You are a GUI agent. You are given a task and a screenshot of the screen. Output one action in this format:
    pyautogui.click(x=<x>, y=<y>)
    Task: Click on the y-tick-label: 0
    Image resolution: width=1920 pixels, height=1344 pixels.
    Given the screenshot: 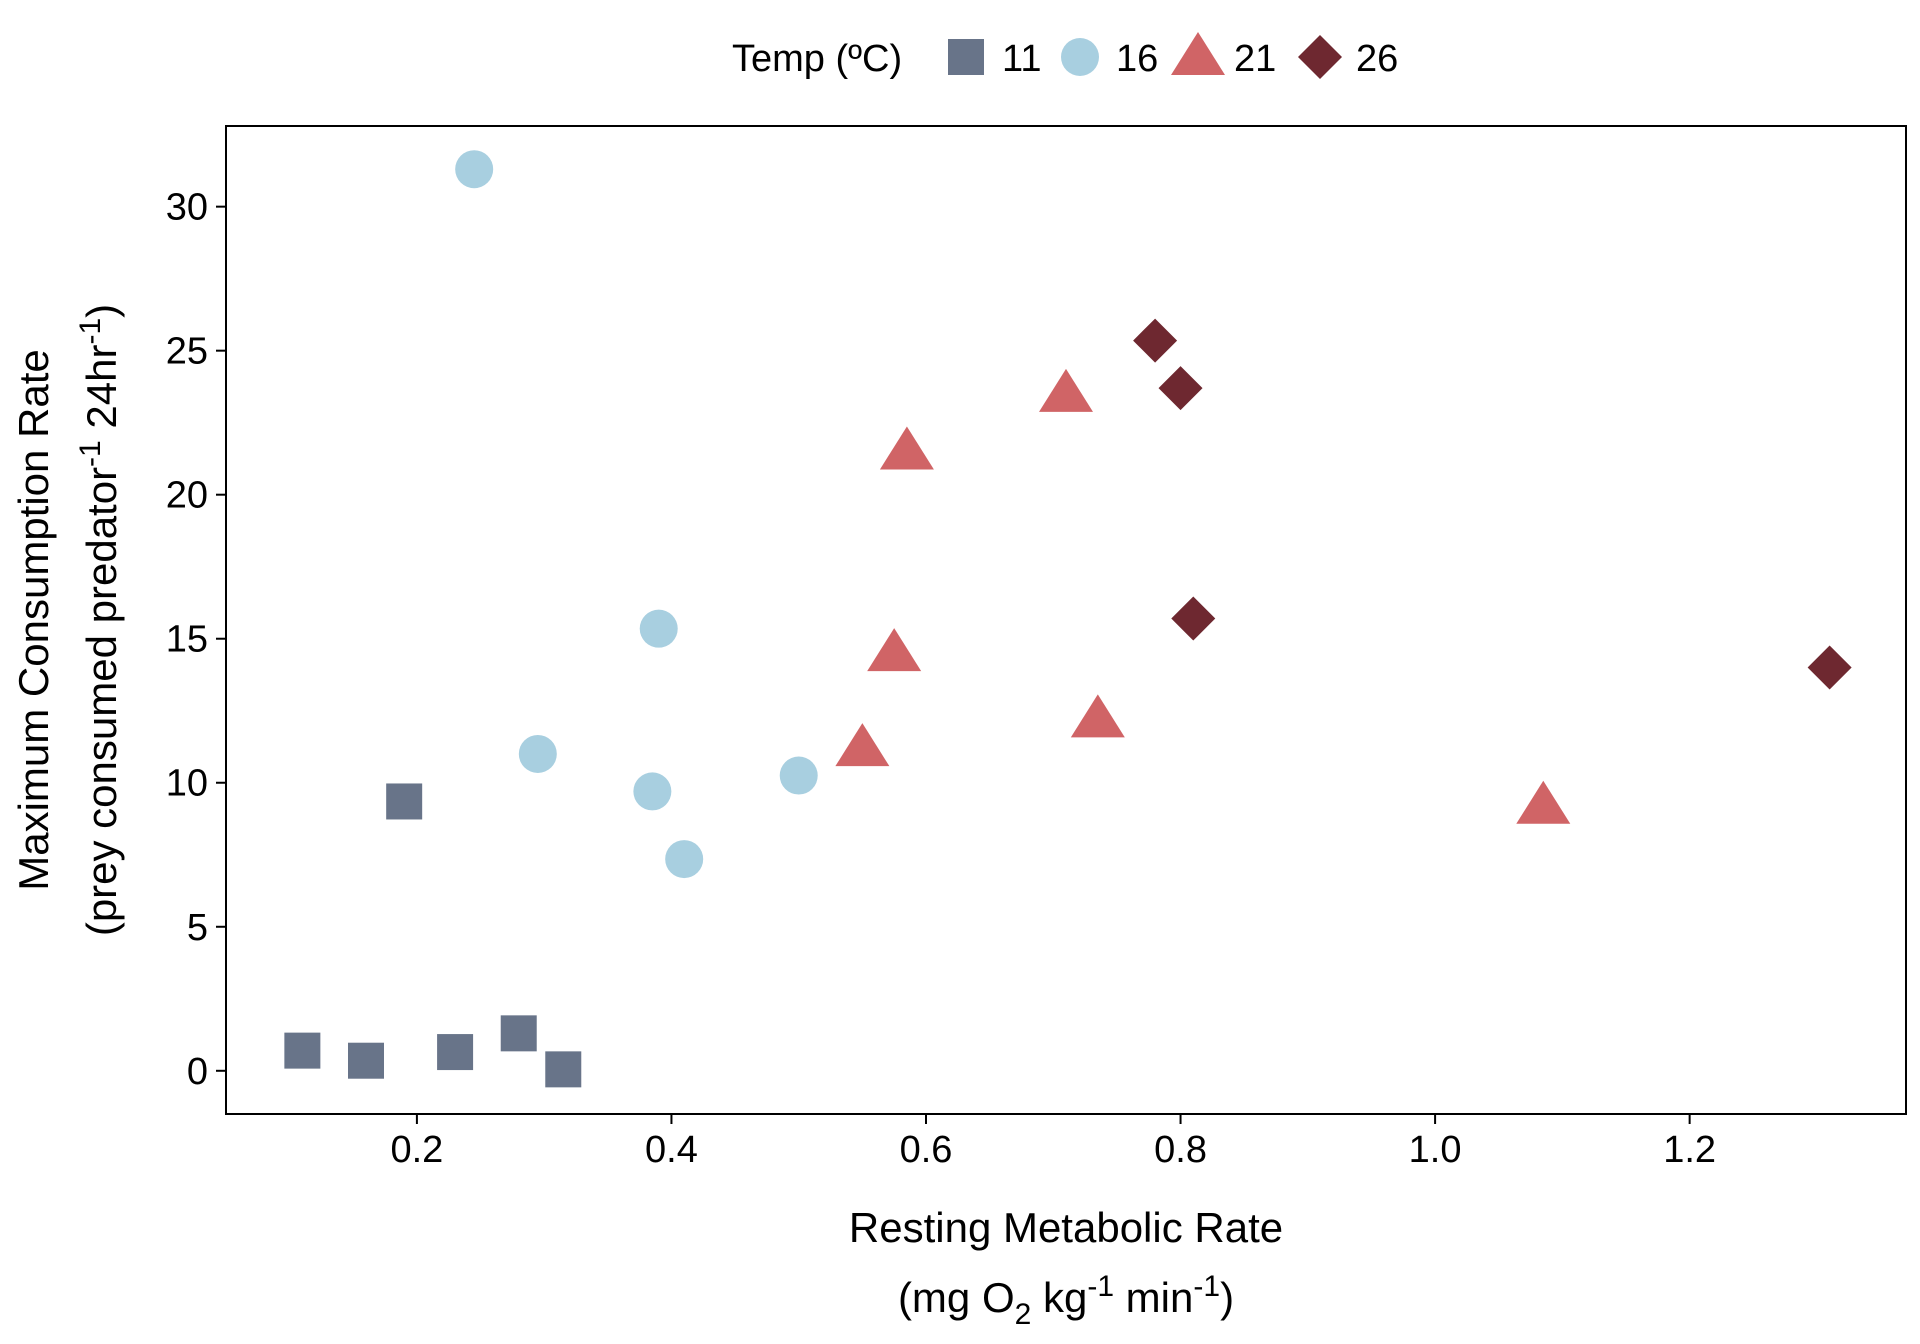 What is the action you would take?
    pyautogui.click(x=197, y=1072)
    